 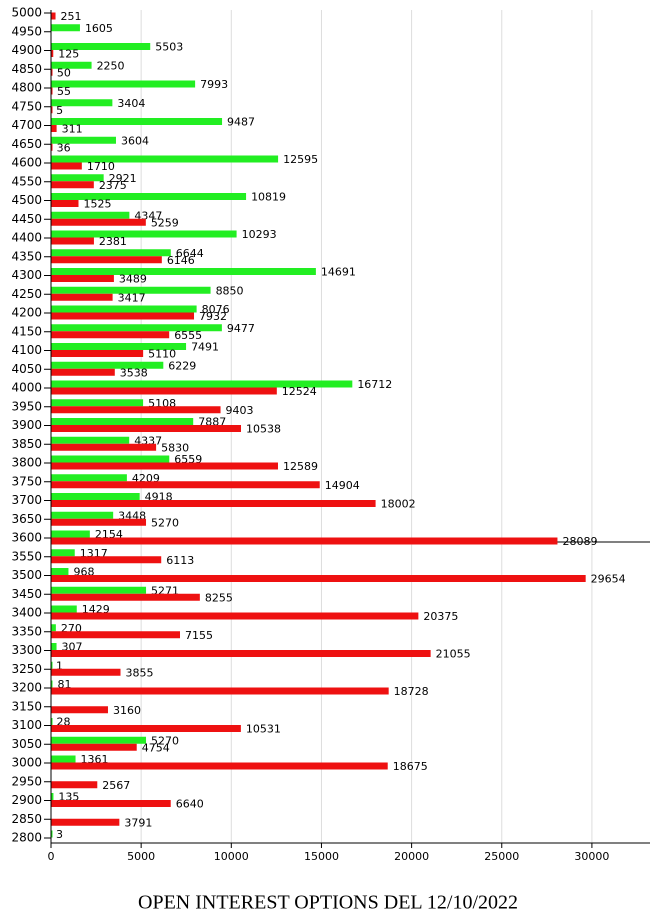 I want to click on x-tick-label: 20000, so click(x=411, y=856).